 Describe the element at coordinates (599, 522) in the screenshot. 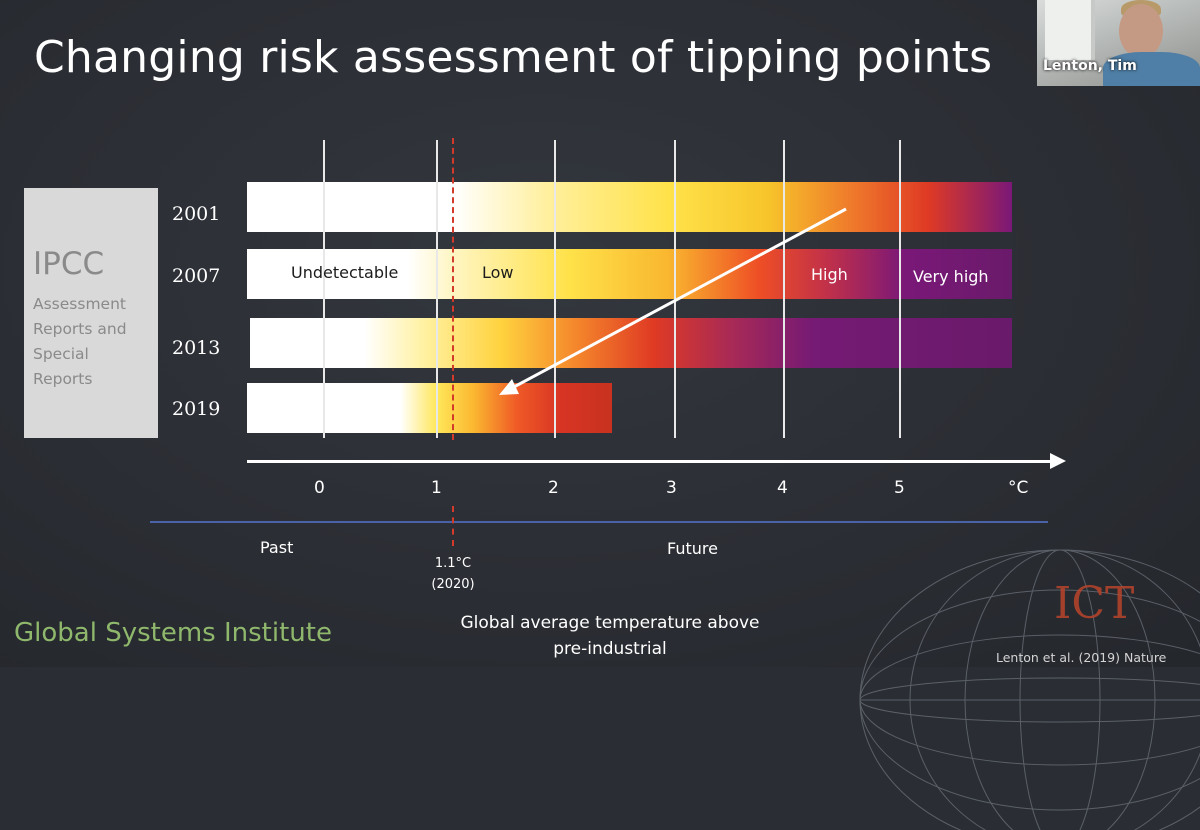

I see `timeline-separator` at that location.